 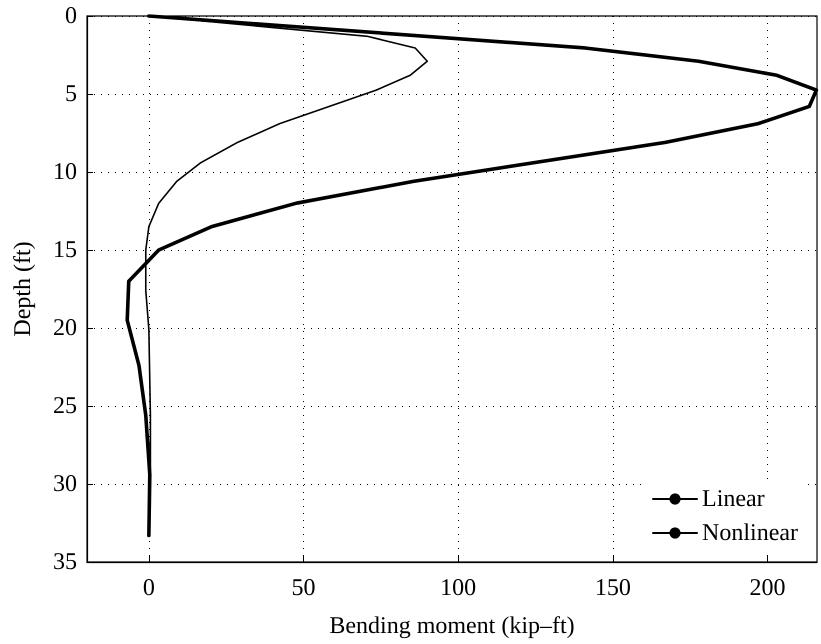 What do you see at coordinates (768, 588) in the screenshot?
I see `x-tick-label: 200` at bounding box center [768, 588].